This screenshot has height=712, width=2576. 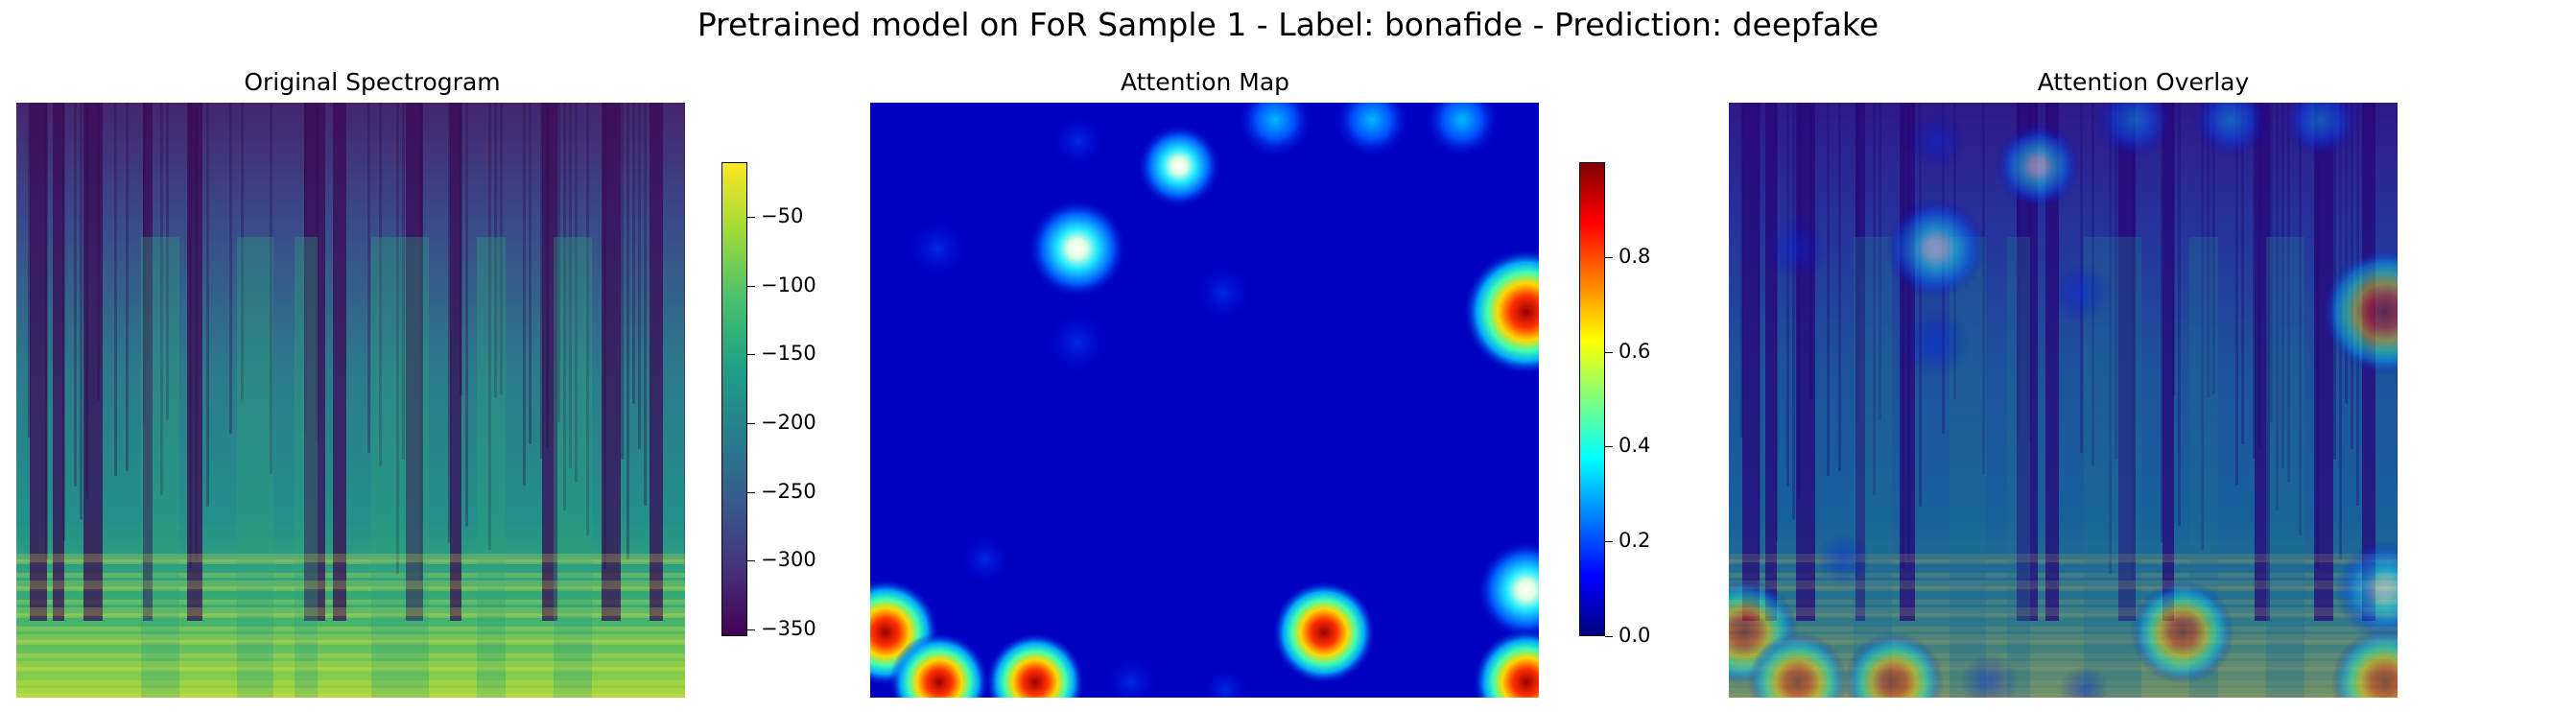 What do you see at coordinates (789, 560) in the screenshot?
I see `colorbar-tick-label: −300` at bounding box center [789, 560].